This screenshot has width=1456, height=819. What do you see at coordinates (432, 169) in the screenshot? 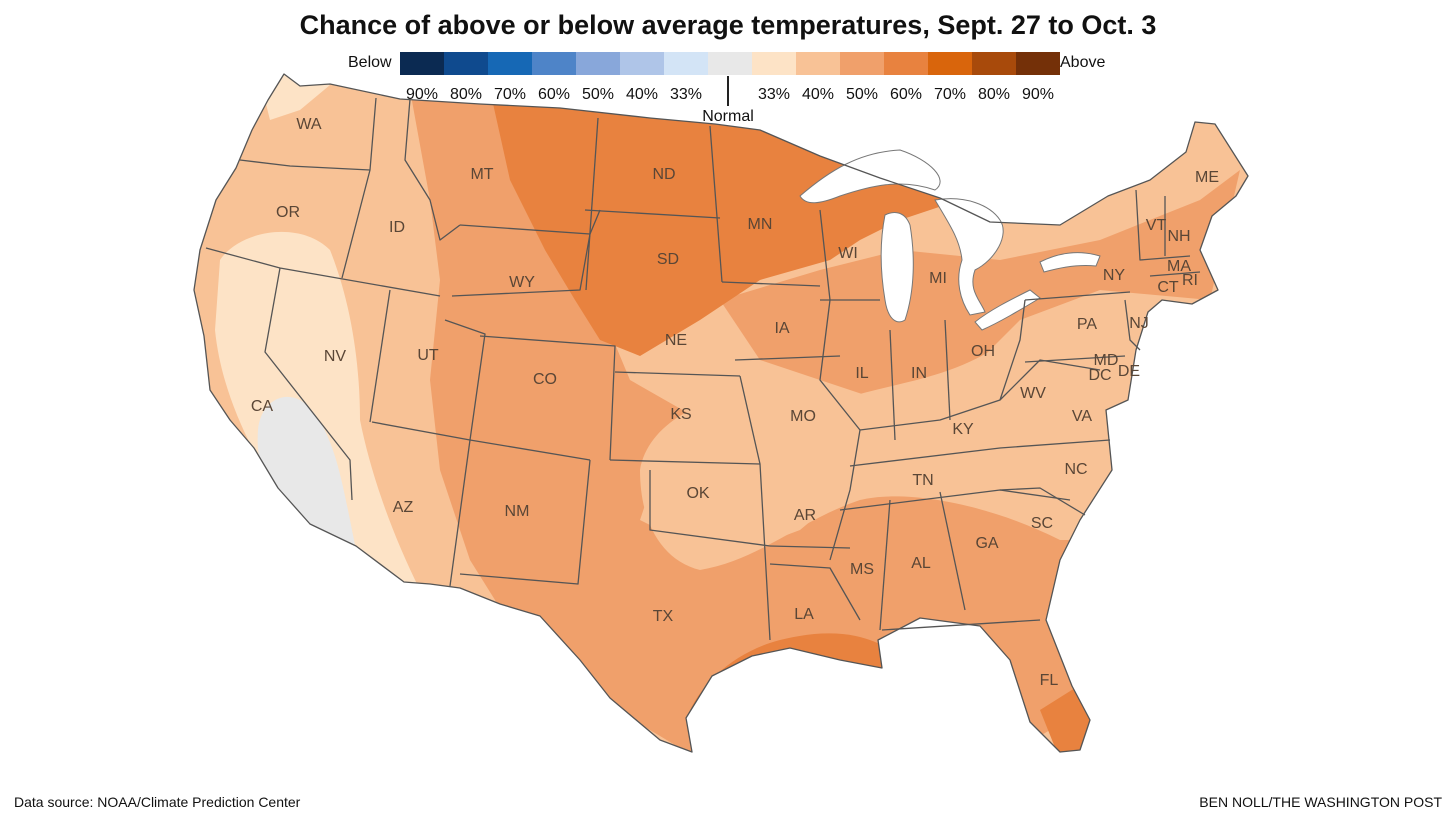
I see `border-id-mt` at bounding box center [432, 169].